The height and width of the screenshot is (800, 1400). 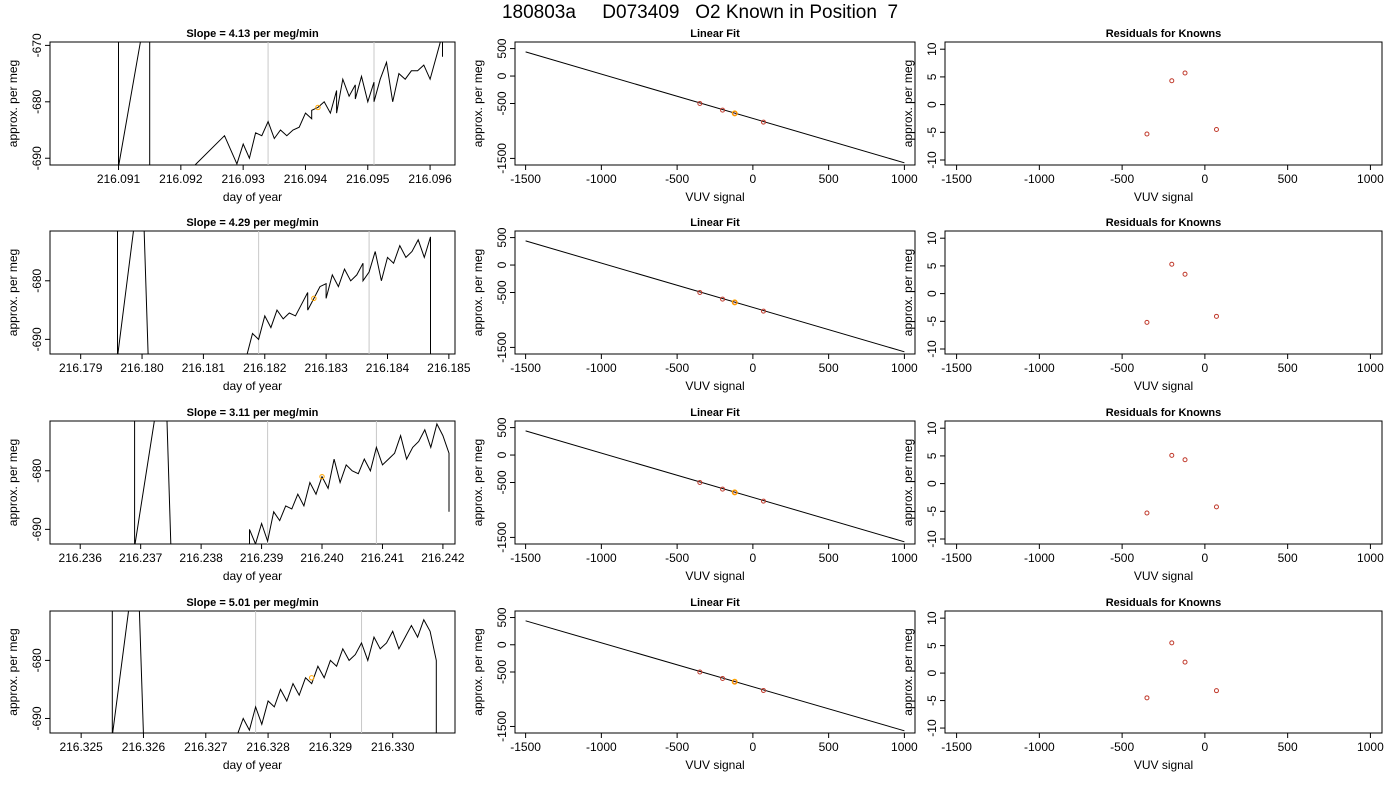 I want to click on x-tick-label: 216.096, so click(x=430, y=179).